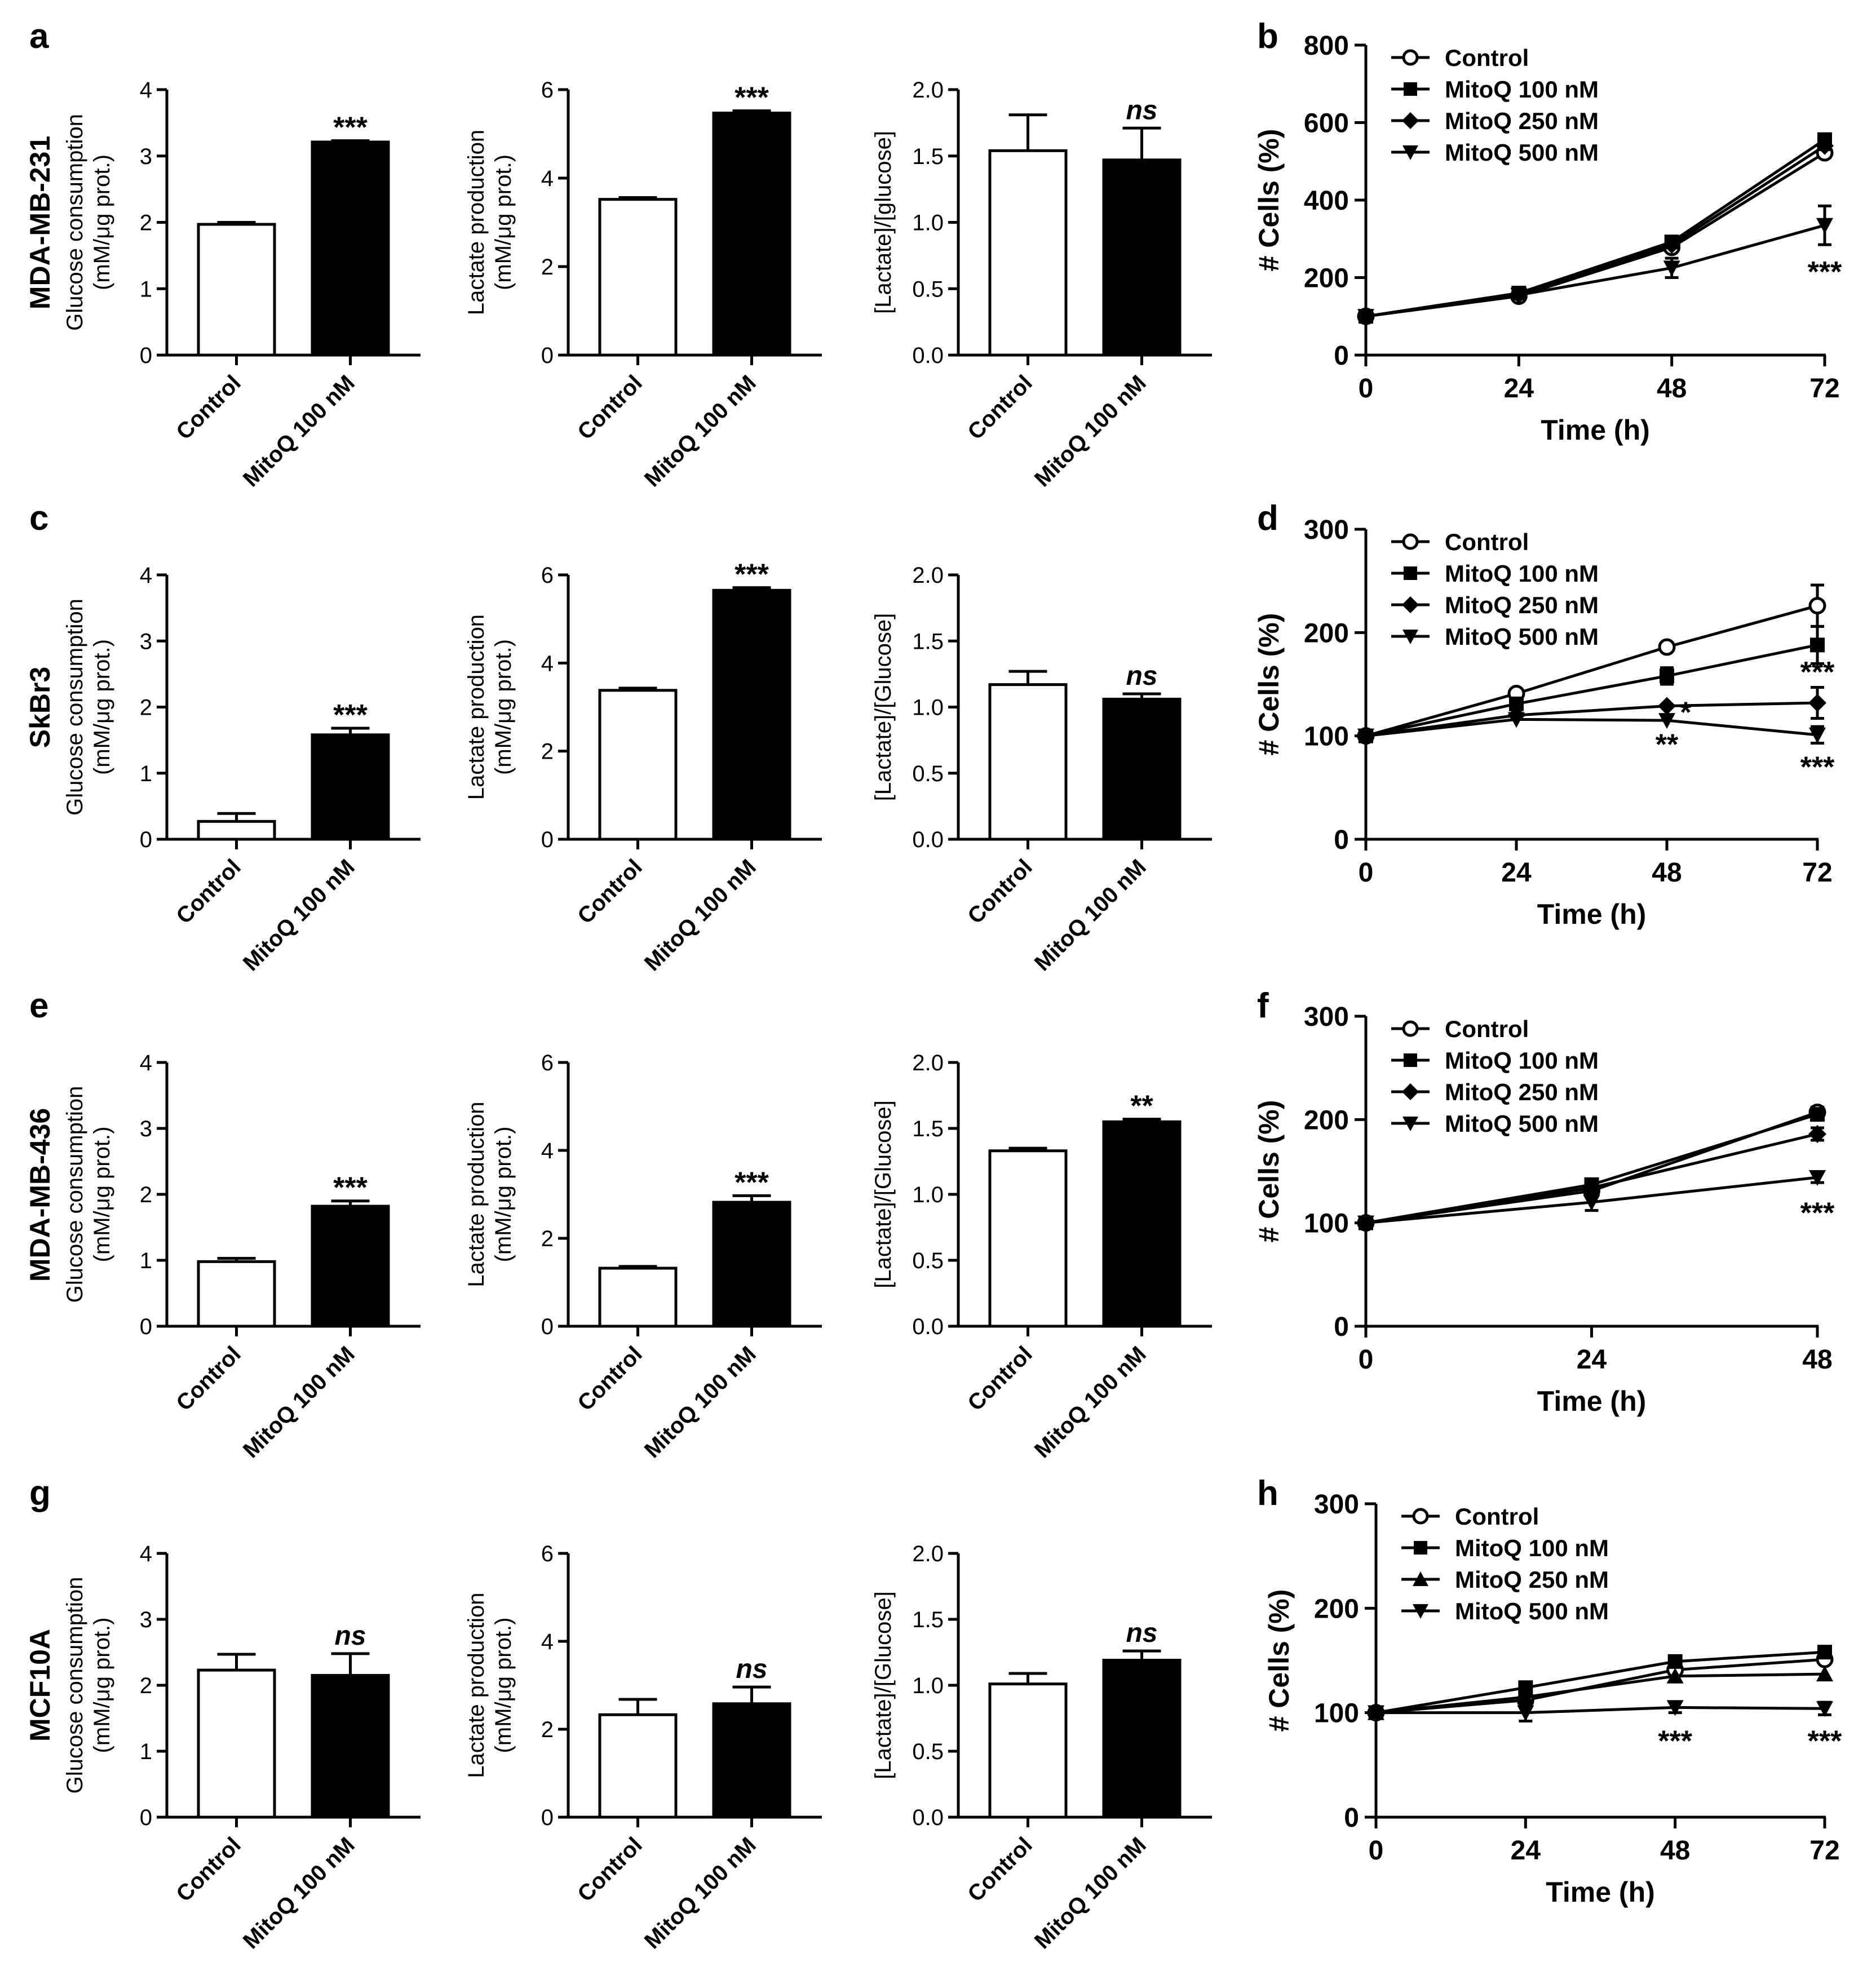  I want to click on x-tick-label: 72, so click(1817, 873).